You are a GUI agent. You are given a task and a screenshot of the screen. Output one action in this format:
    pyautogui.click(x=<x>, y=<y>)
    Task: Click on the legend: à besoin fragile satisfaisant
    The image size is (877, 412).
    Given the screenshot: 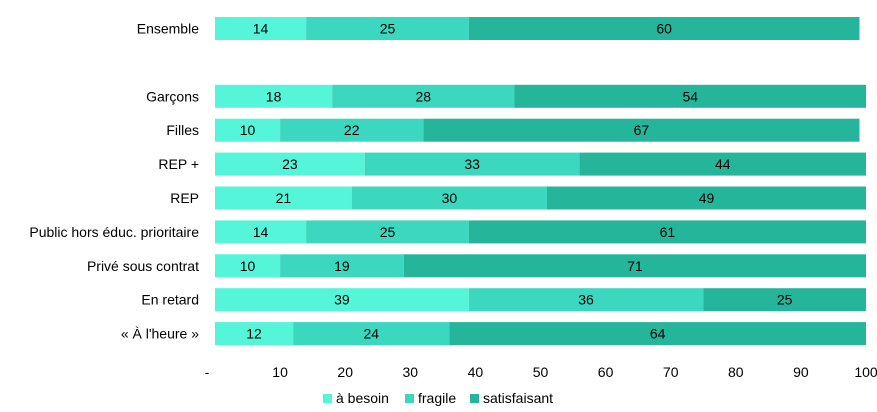 What is the action you would take?
    pyautogui.click(x=438, y=398)
    